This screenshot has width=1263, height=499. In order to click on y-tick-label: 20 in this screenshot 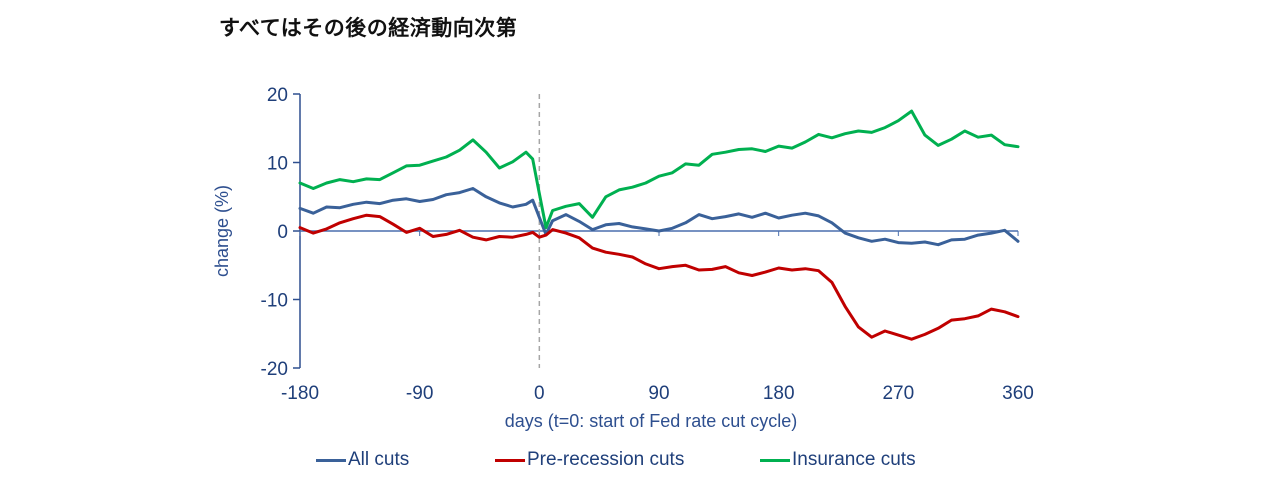, I will do `click(277, 95)`.